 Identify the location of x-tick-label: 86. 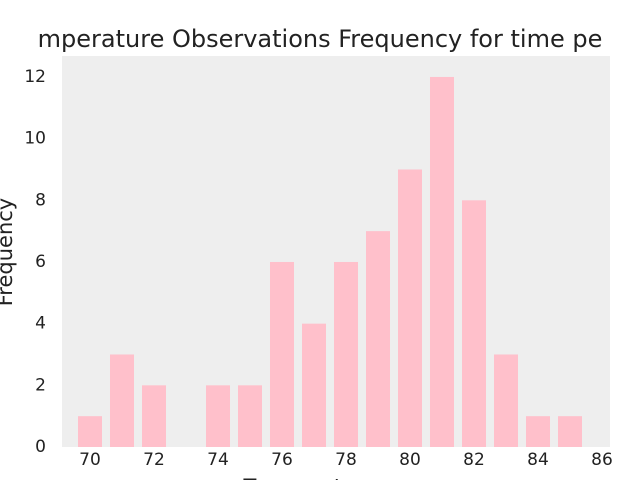
(602, 460).